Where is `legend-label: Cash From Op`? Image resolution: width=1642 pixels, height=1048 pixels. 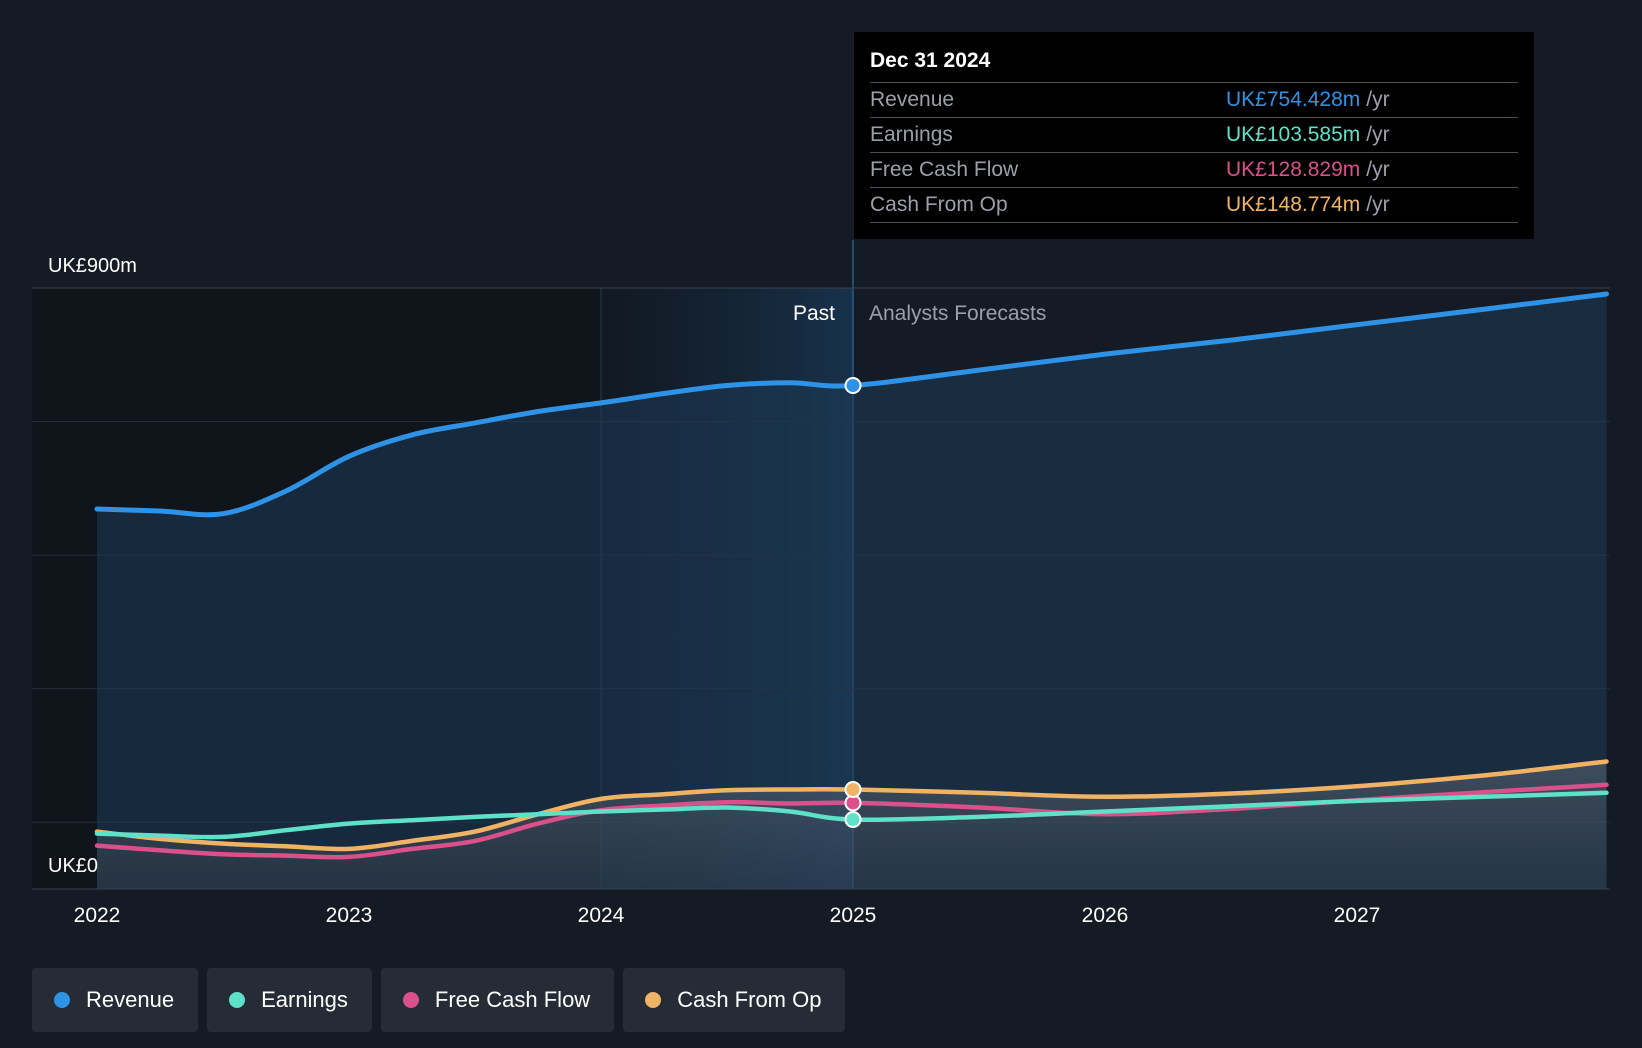
legend-label: Cash From Op is located at coordinates (749, 999).